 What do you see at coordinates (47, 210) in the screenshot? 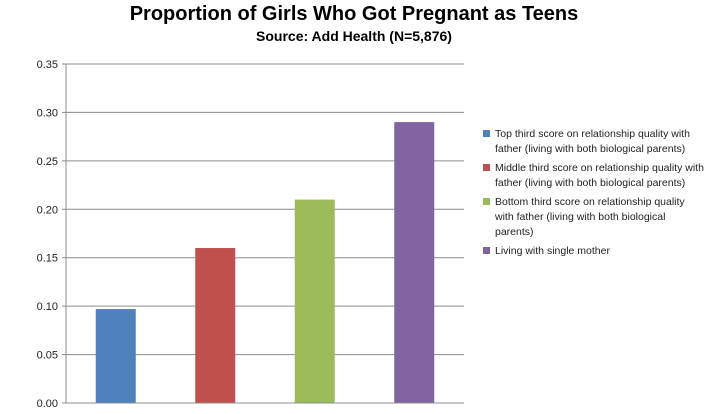
I see `y-tick-label: 0.20` at bounding box center [47, 210].